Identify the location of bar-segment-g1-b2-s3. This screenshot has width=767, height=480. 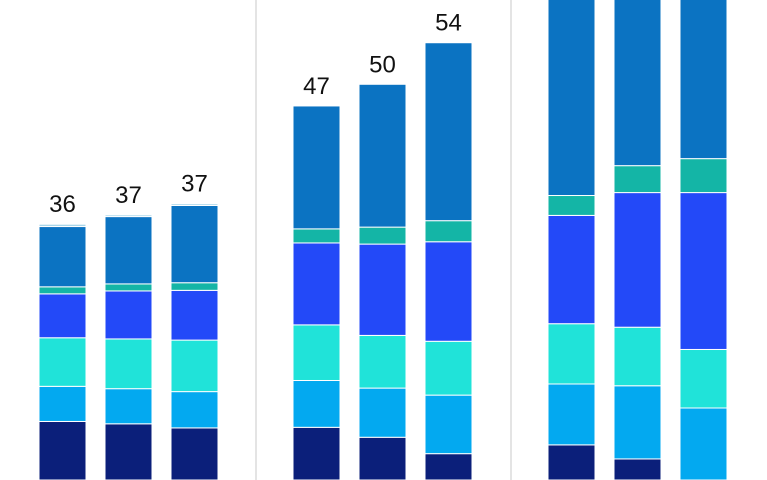
(128, 364).